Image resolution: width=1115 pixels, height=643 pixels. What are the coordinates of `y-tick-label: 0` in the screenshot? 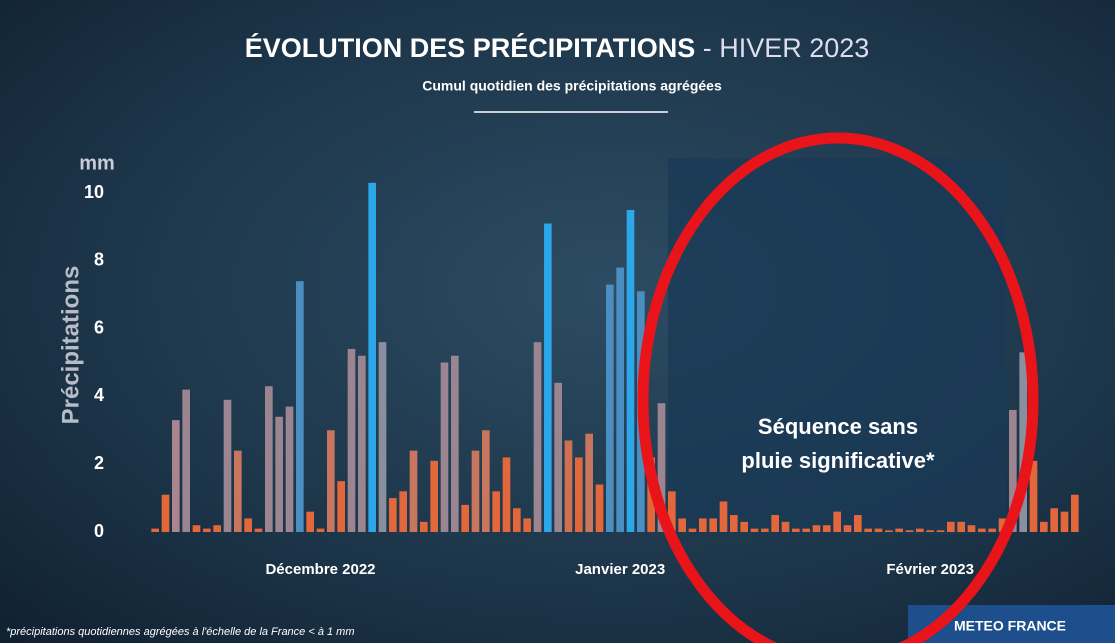 It's located at (99, 531).